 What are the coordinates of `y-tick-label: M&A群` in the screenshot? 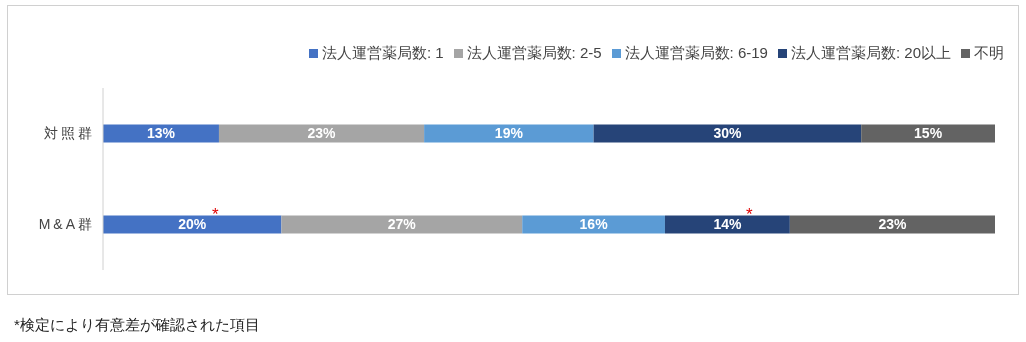 It's located at (66, 224).